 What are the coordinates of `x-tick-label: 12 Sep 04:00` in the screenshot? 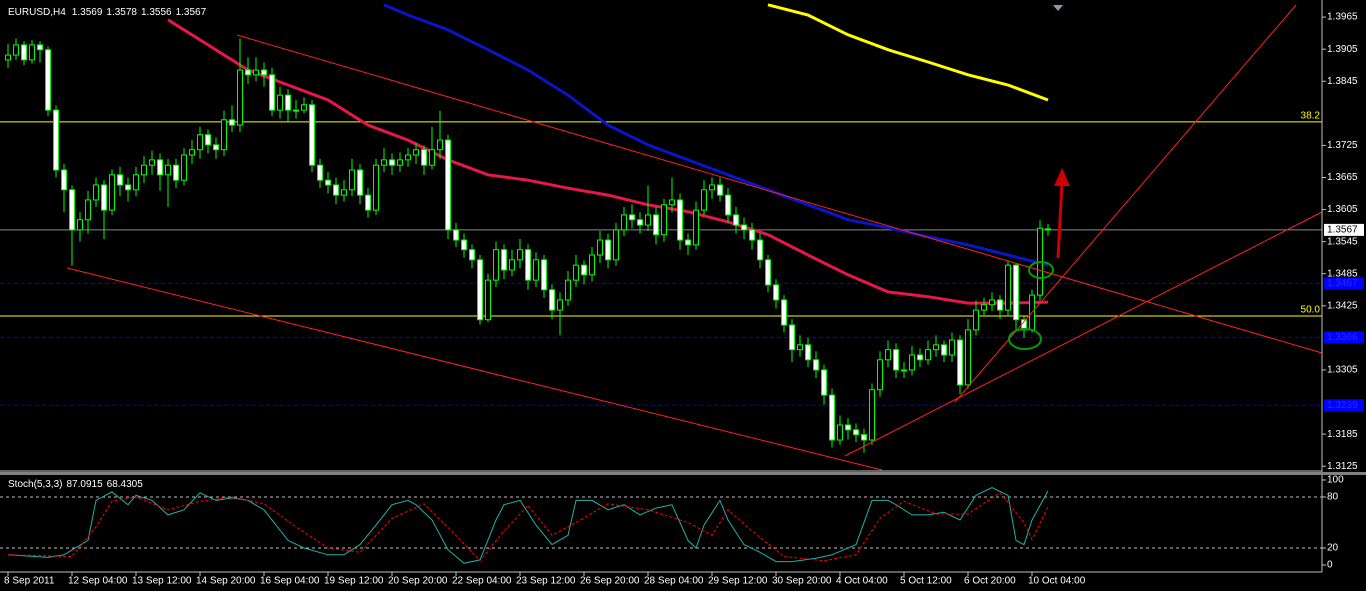 It's located at (98, 581).